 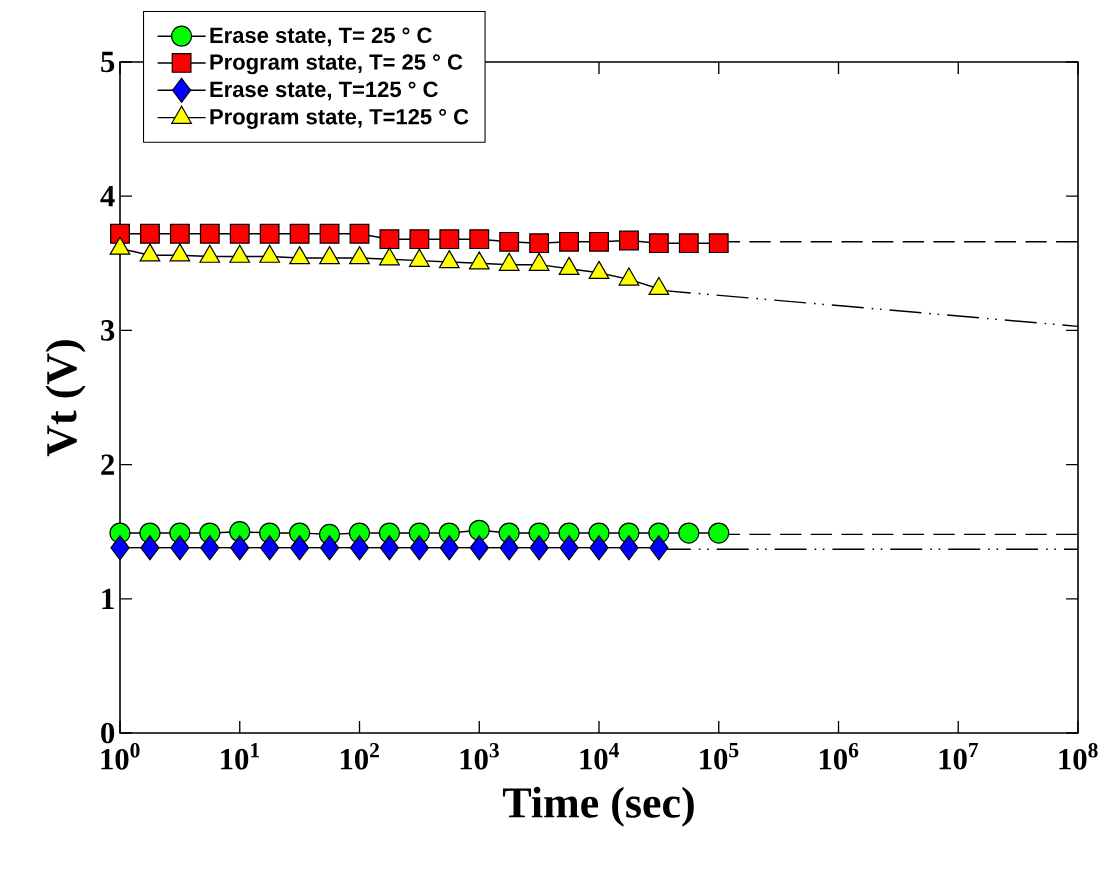 What do you see at coordinates (959, 756) in the screenshot?
I see `x-tick-label: 10$^{7}$` at bounding box center [959, 756].